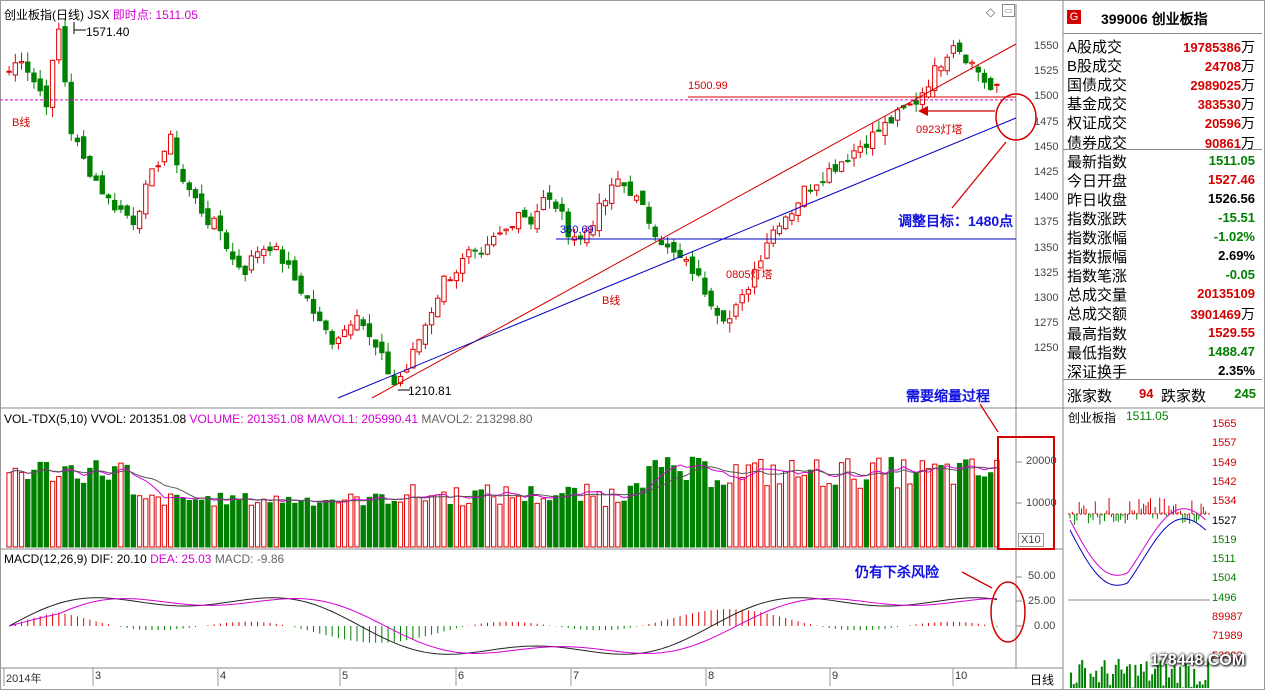 This screenshot has width=1265, height=690. What do you see at coordinates (991, 12) in the screenshot?
I see `diamond-icon: ◇` at bounding box center [991, 12].